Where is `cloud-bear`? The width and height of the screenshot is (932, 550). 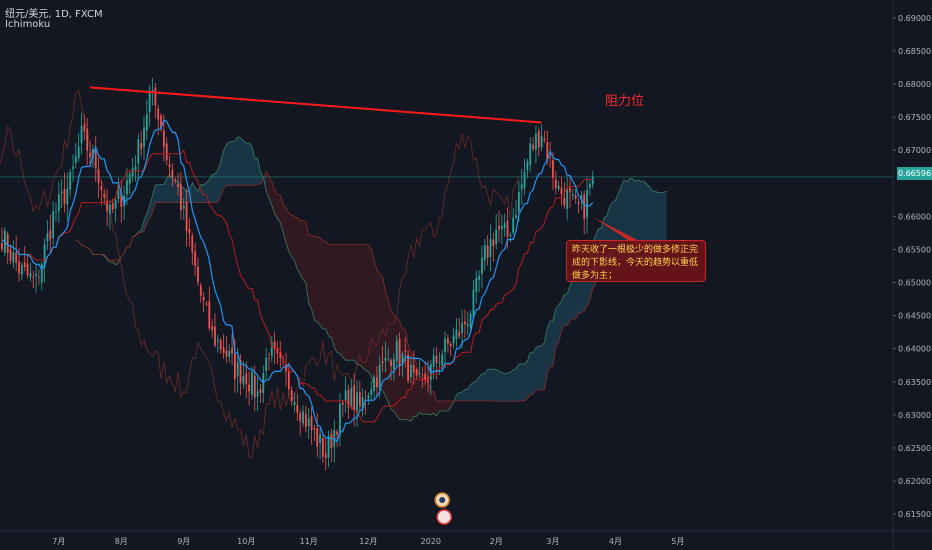 cloud-bear is located at coordinates (113, 259).